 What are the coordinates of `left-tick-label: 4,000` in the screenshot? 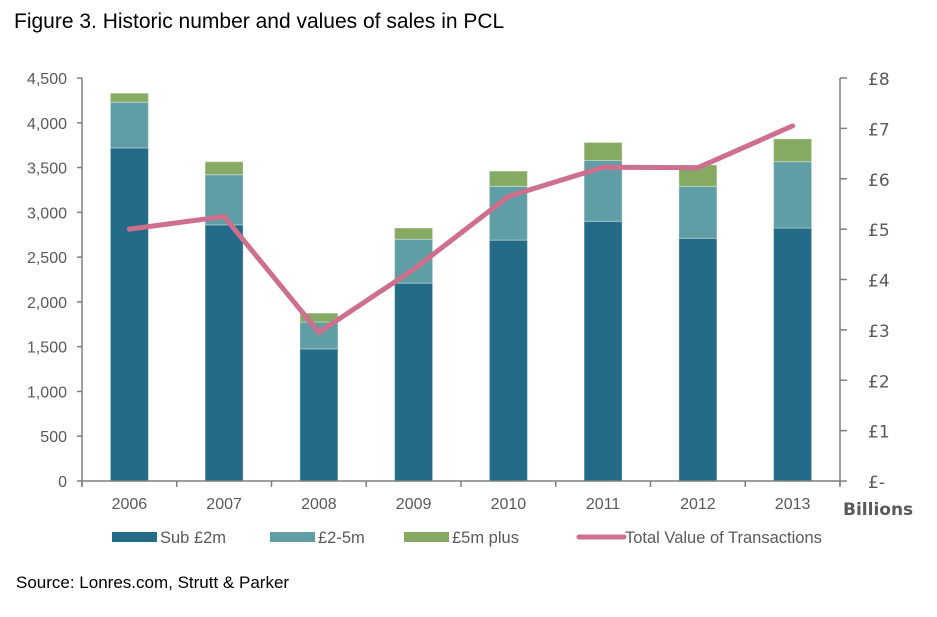 It's located at (47, 124).